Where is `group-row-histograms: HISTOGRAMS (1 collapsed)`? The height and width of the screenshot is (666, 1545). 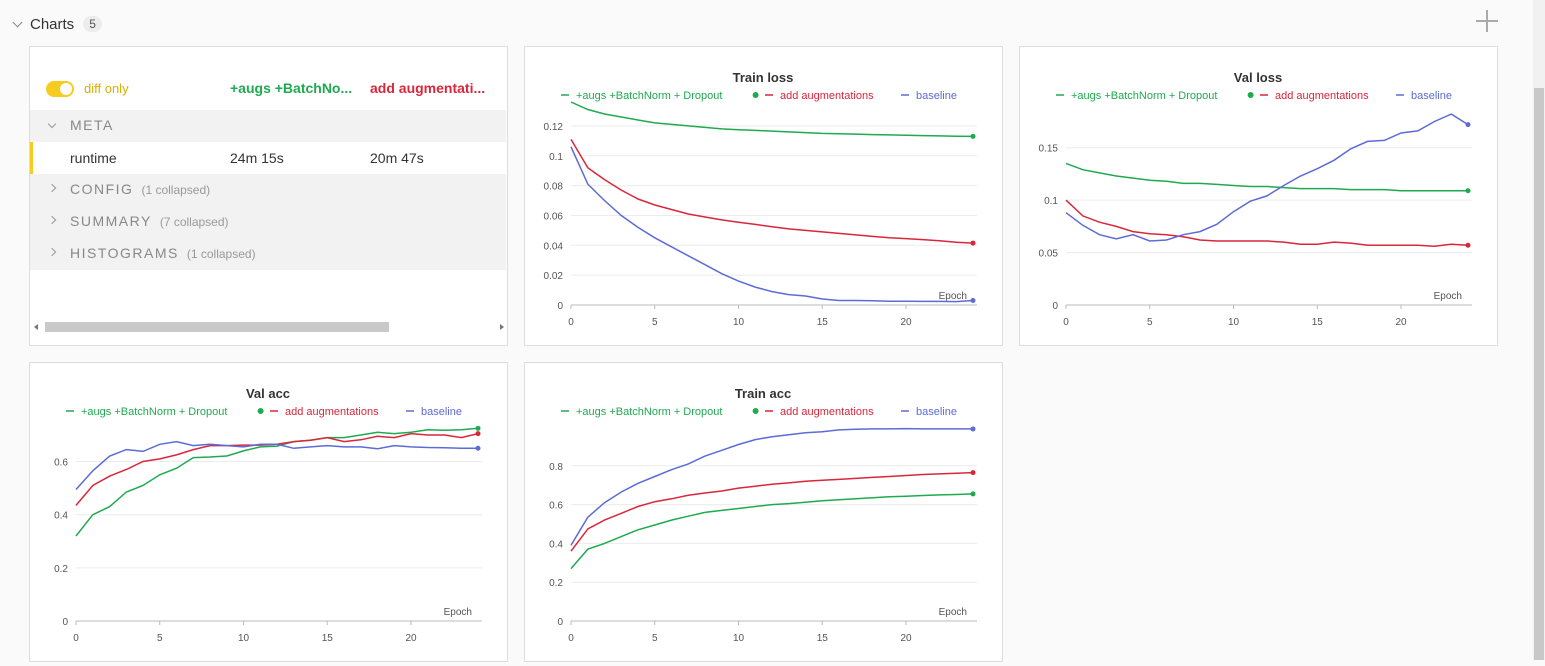
group-row-histograms: HISTOGRAMS (1 collapsed) is located at coordinates (268, 254).